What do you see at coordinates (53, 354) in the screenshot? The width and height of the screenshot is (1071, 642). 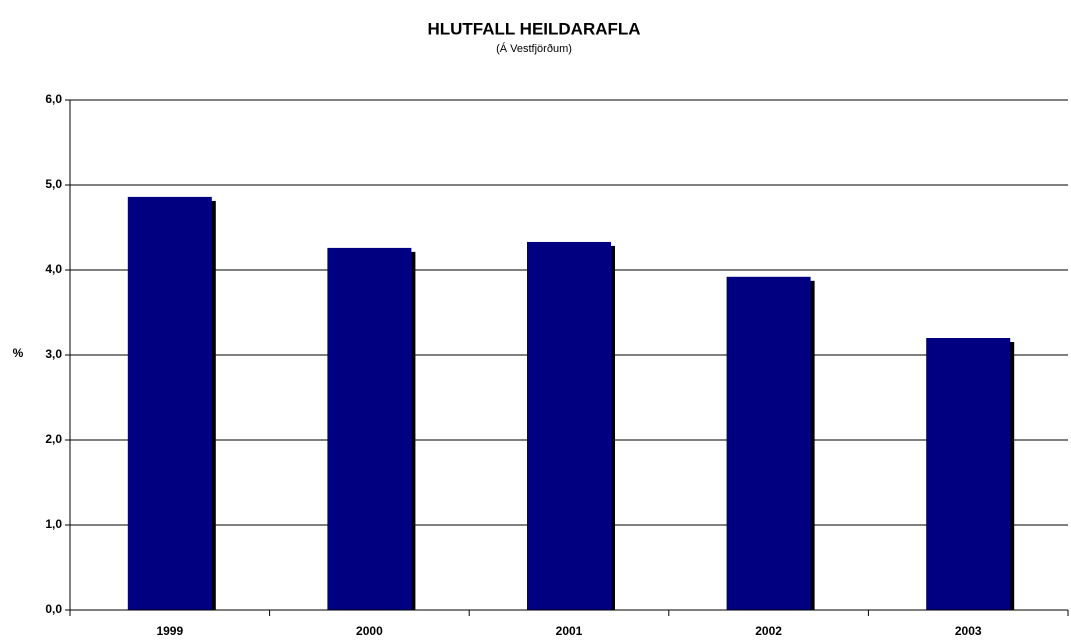 I see `y-tick-label: 3,0` at bounding box center [53, 354].